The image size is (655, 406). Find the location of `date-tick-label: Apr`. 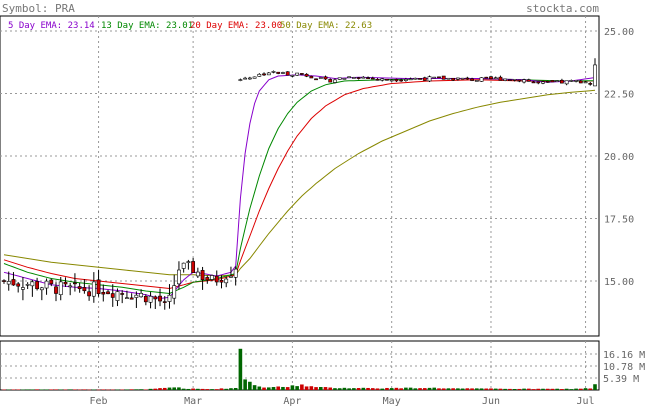

date-tick-label: Apr is located at coordinates (292, 401).